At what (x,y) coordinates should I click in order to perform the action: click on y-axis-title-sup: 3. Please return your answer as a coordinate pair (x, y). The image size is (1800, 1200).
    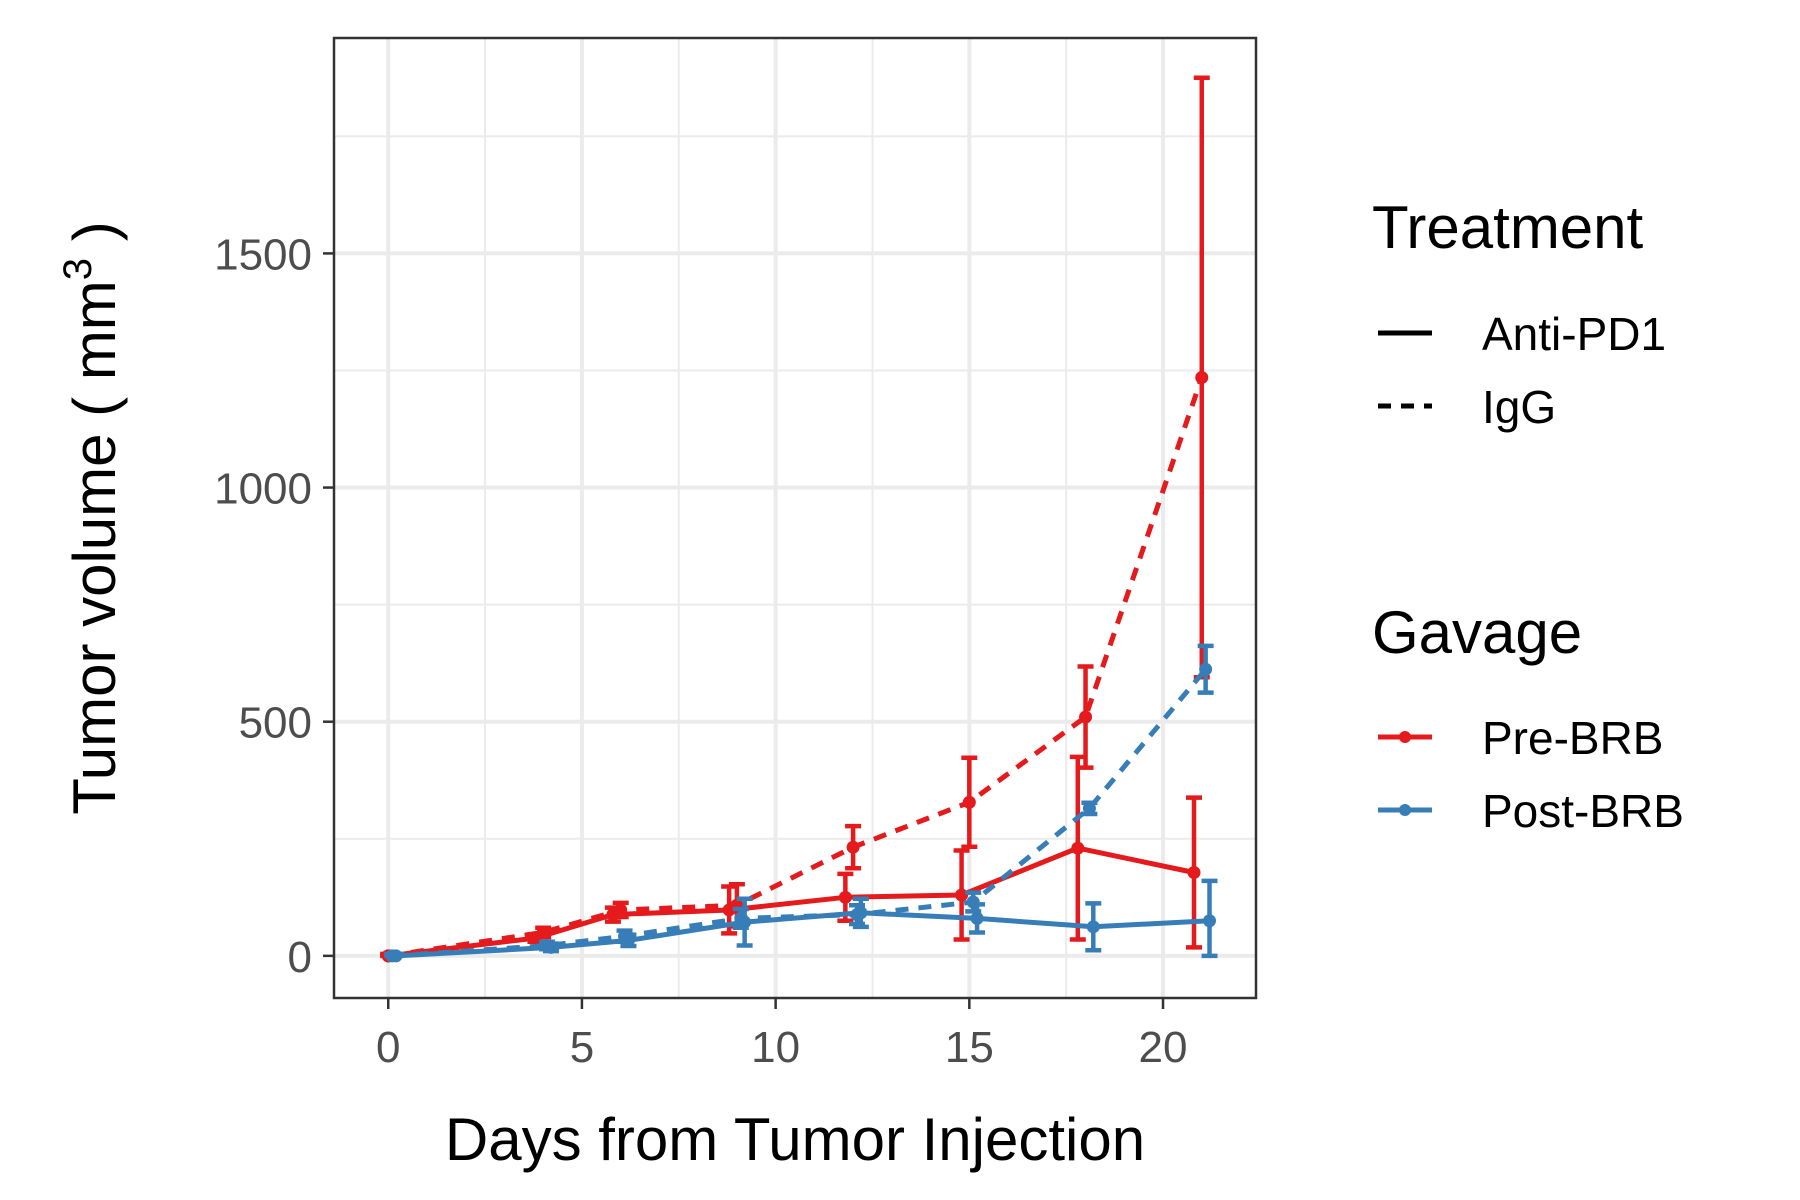
    Looking at the image, I should click on (78, 269).